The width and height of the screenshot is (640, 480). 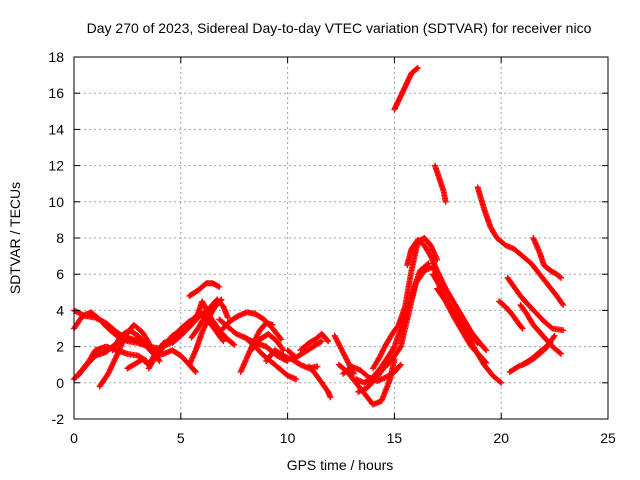 I want to click on y-tick-label: 0, so click(x=60, y=383).